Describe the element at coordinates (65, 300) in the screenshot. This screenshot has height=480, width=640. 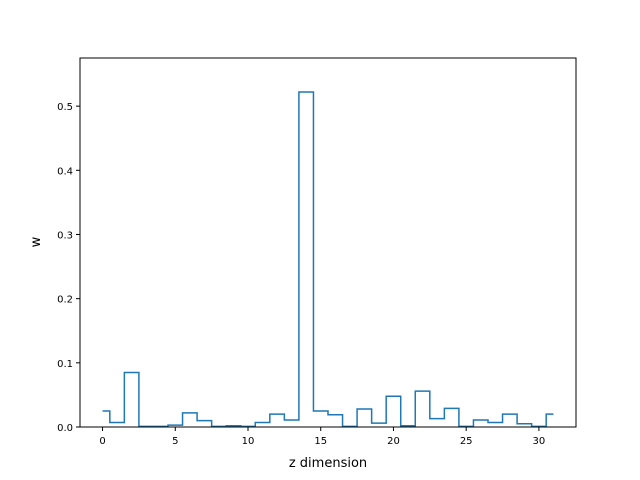
I see `y-tick-label: 0.2` at that location.